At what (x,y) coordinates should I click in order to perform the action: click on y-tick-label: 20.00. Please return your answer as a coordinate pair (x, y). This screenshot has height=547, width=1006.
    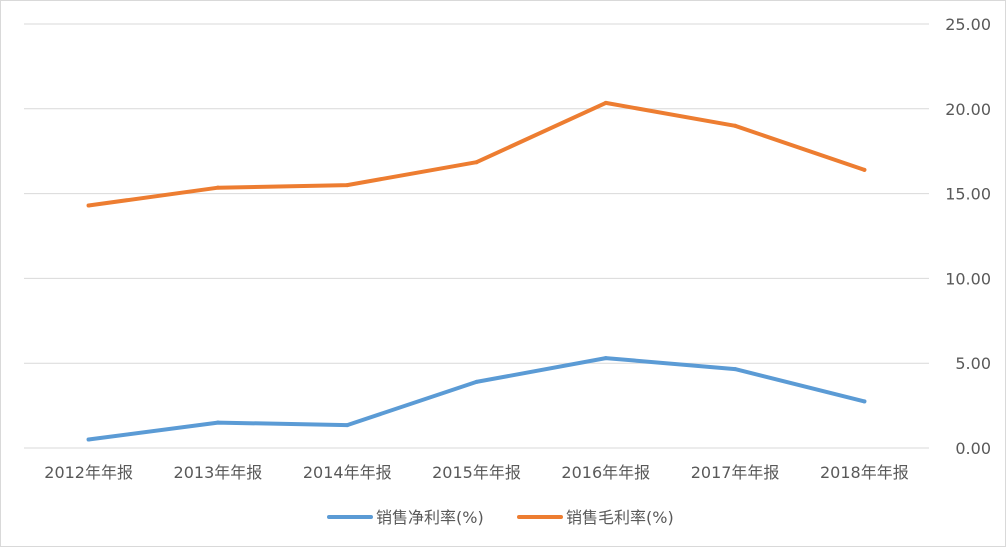
    Looking at the image, I should click on (968, 109).